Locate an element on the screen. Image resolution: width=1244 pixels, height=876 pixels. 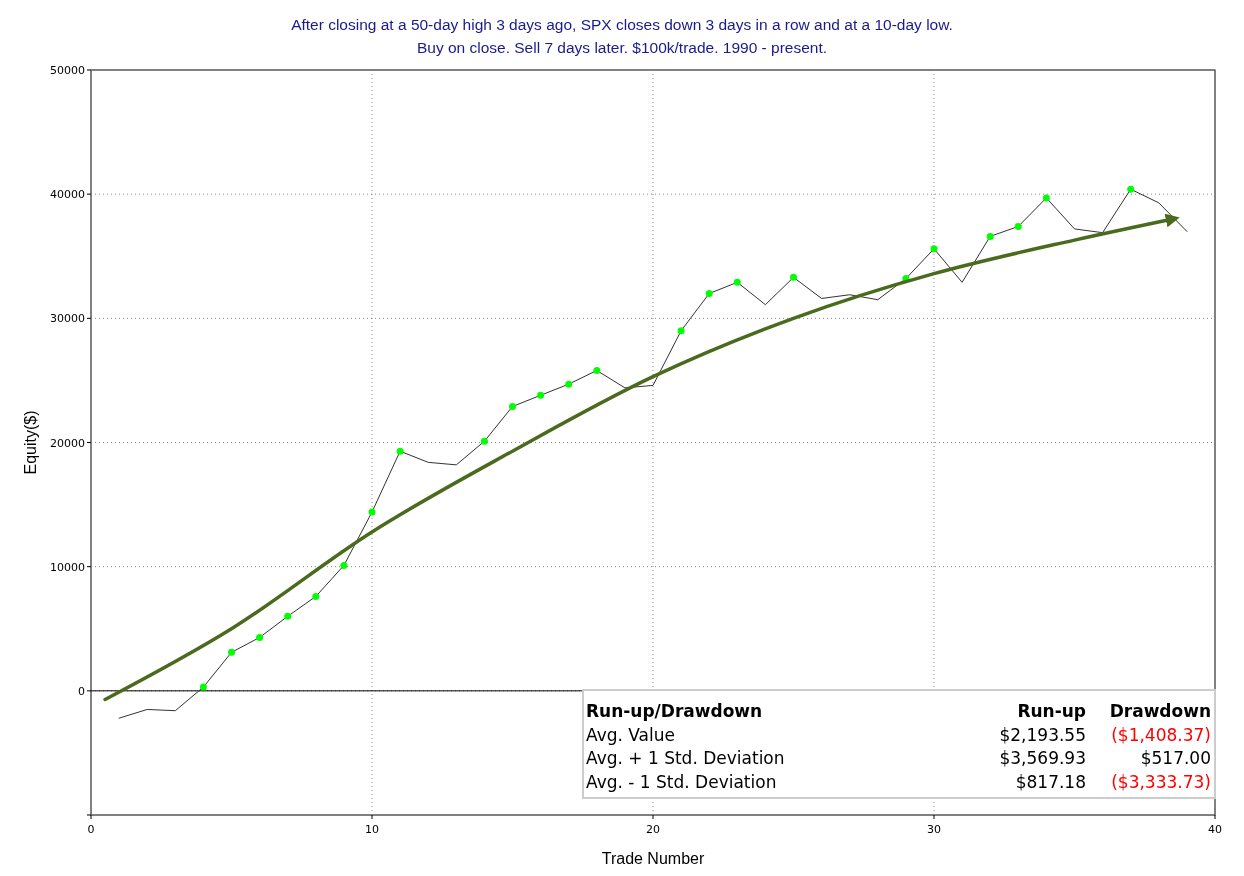
x-tick-label: 10 is located at coordinates (372, 829).